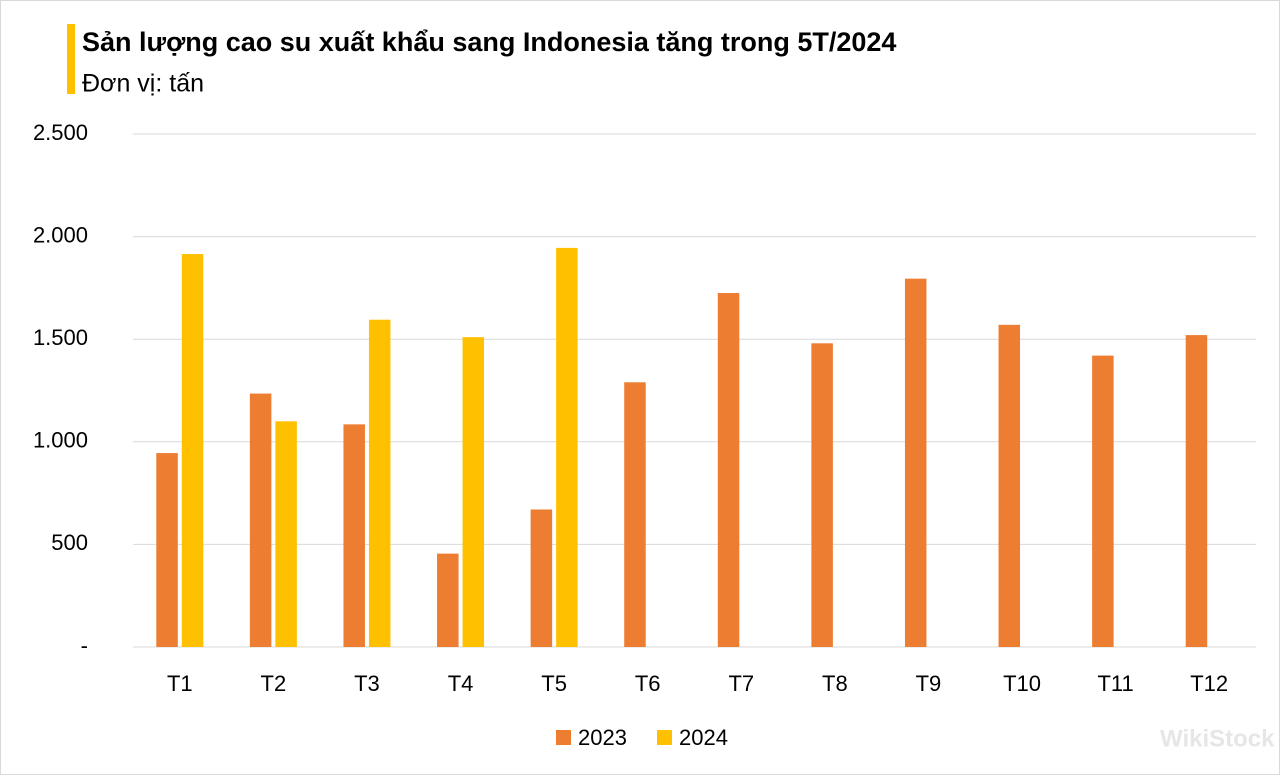  Describe the element at coordinates (461, 683) in the screenshot. I see `x-tick-label: T4` at that location.